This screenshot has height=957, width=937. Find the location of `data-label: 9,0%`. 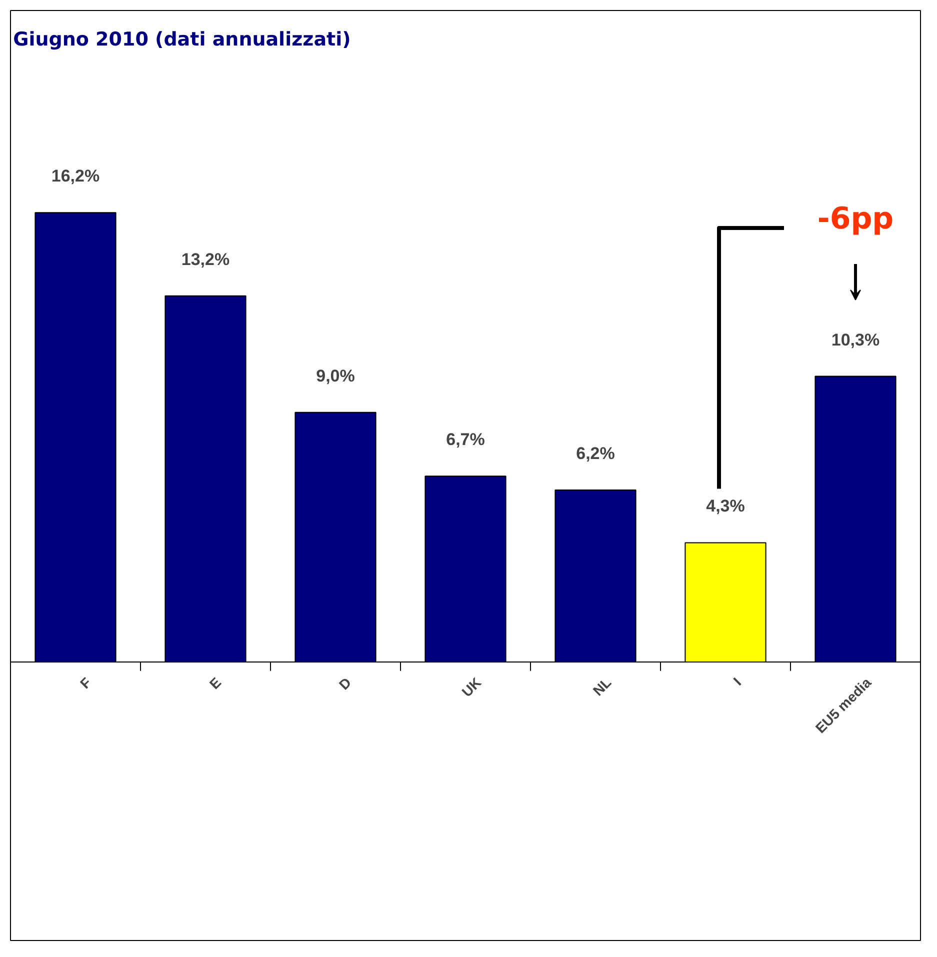

data-label: 9,0% is located at coordinates (335, 376).